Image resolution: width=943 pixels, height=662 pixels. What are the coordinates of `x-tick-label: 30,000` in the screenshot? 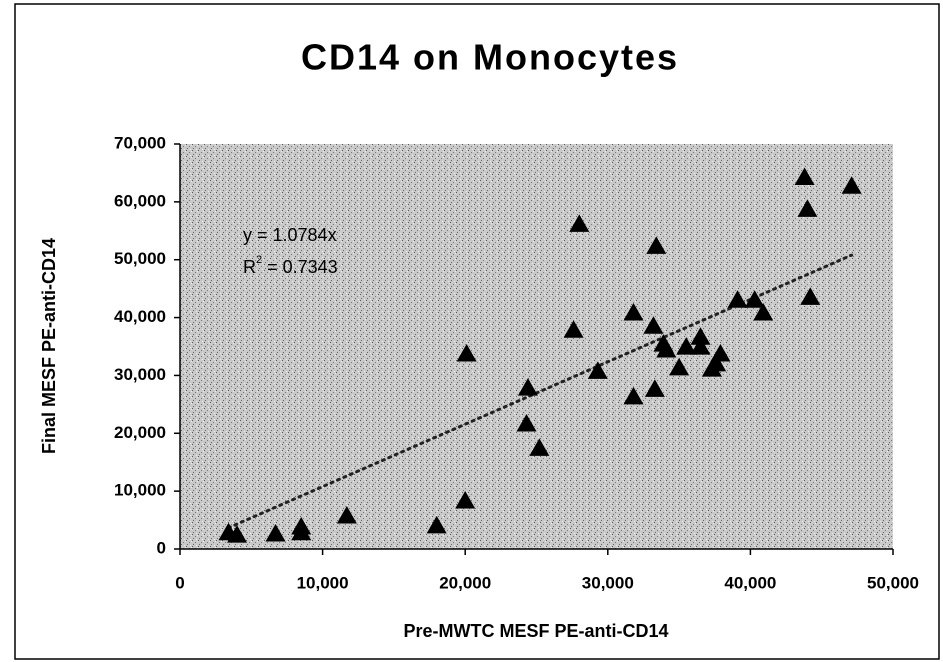 It's located at (608, 582).